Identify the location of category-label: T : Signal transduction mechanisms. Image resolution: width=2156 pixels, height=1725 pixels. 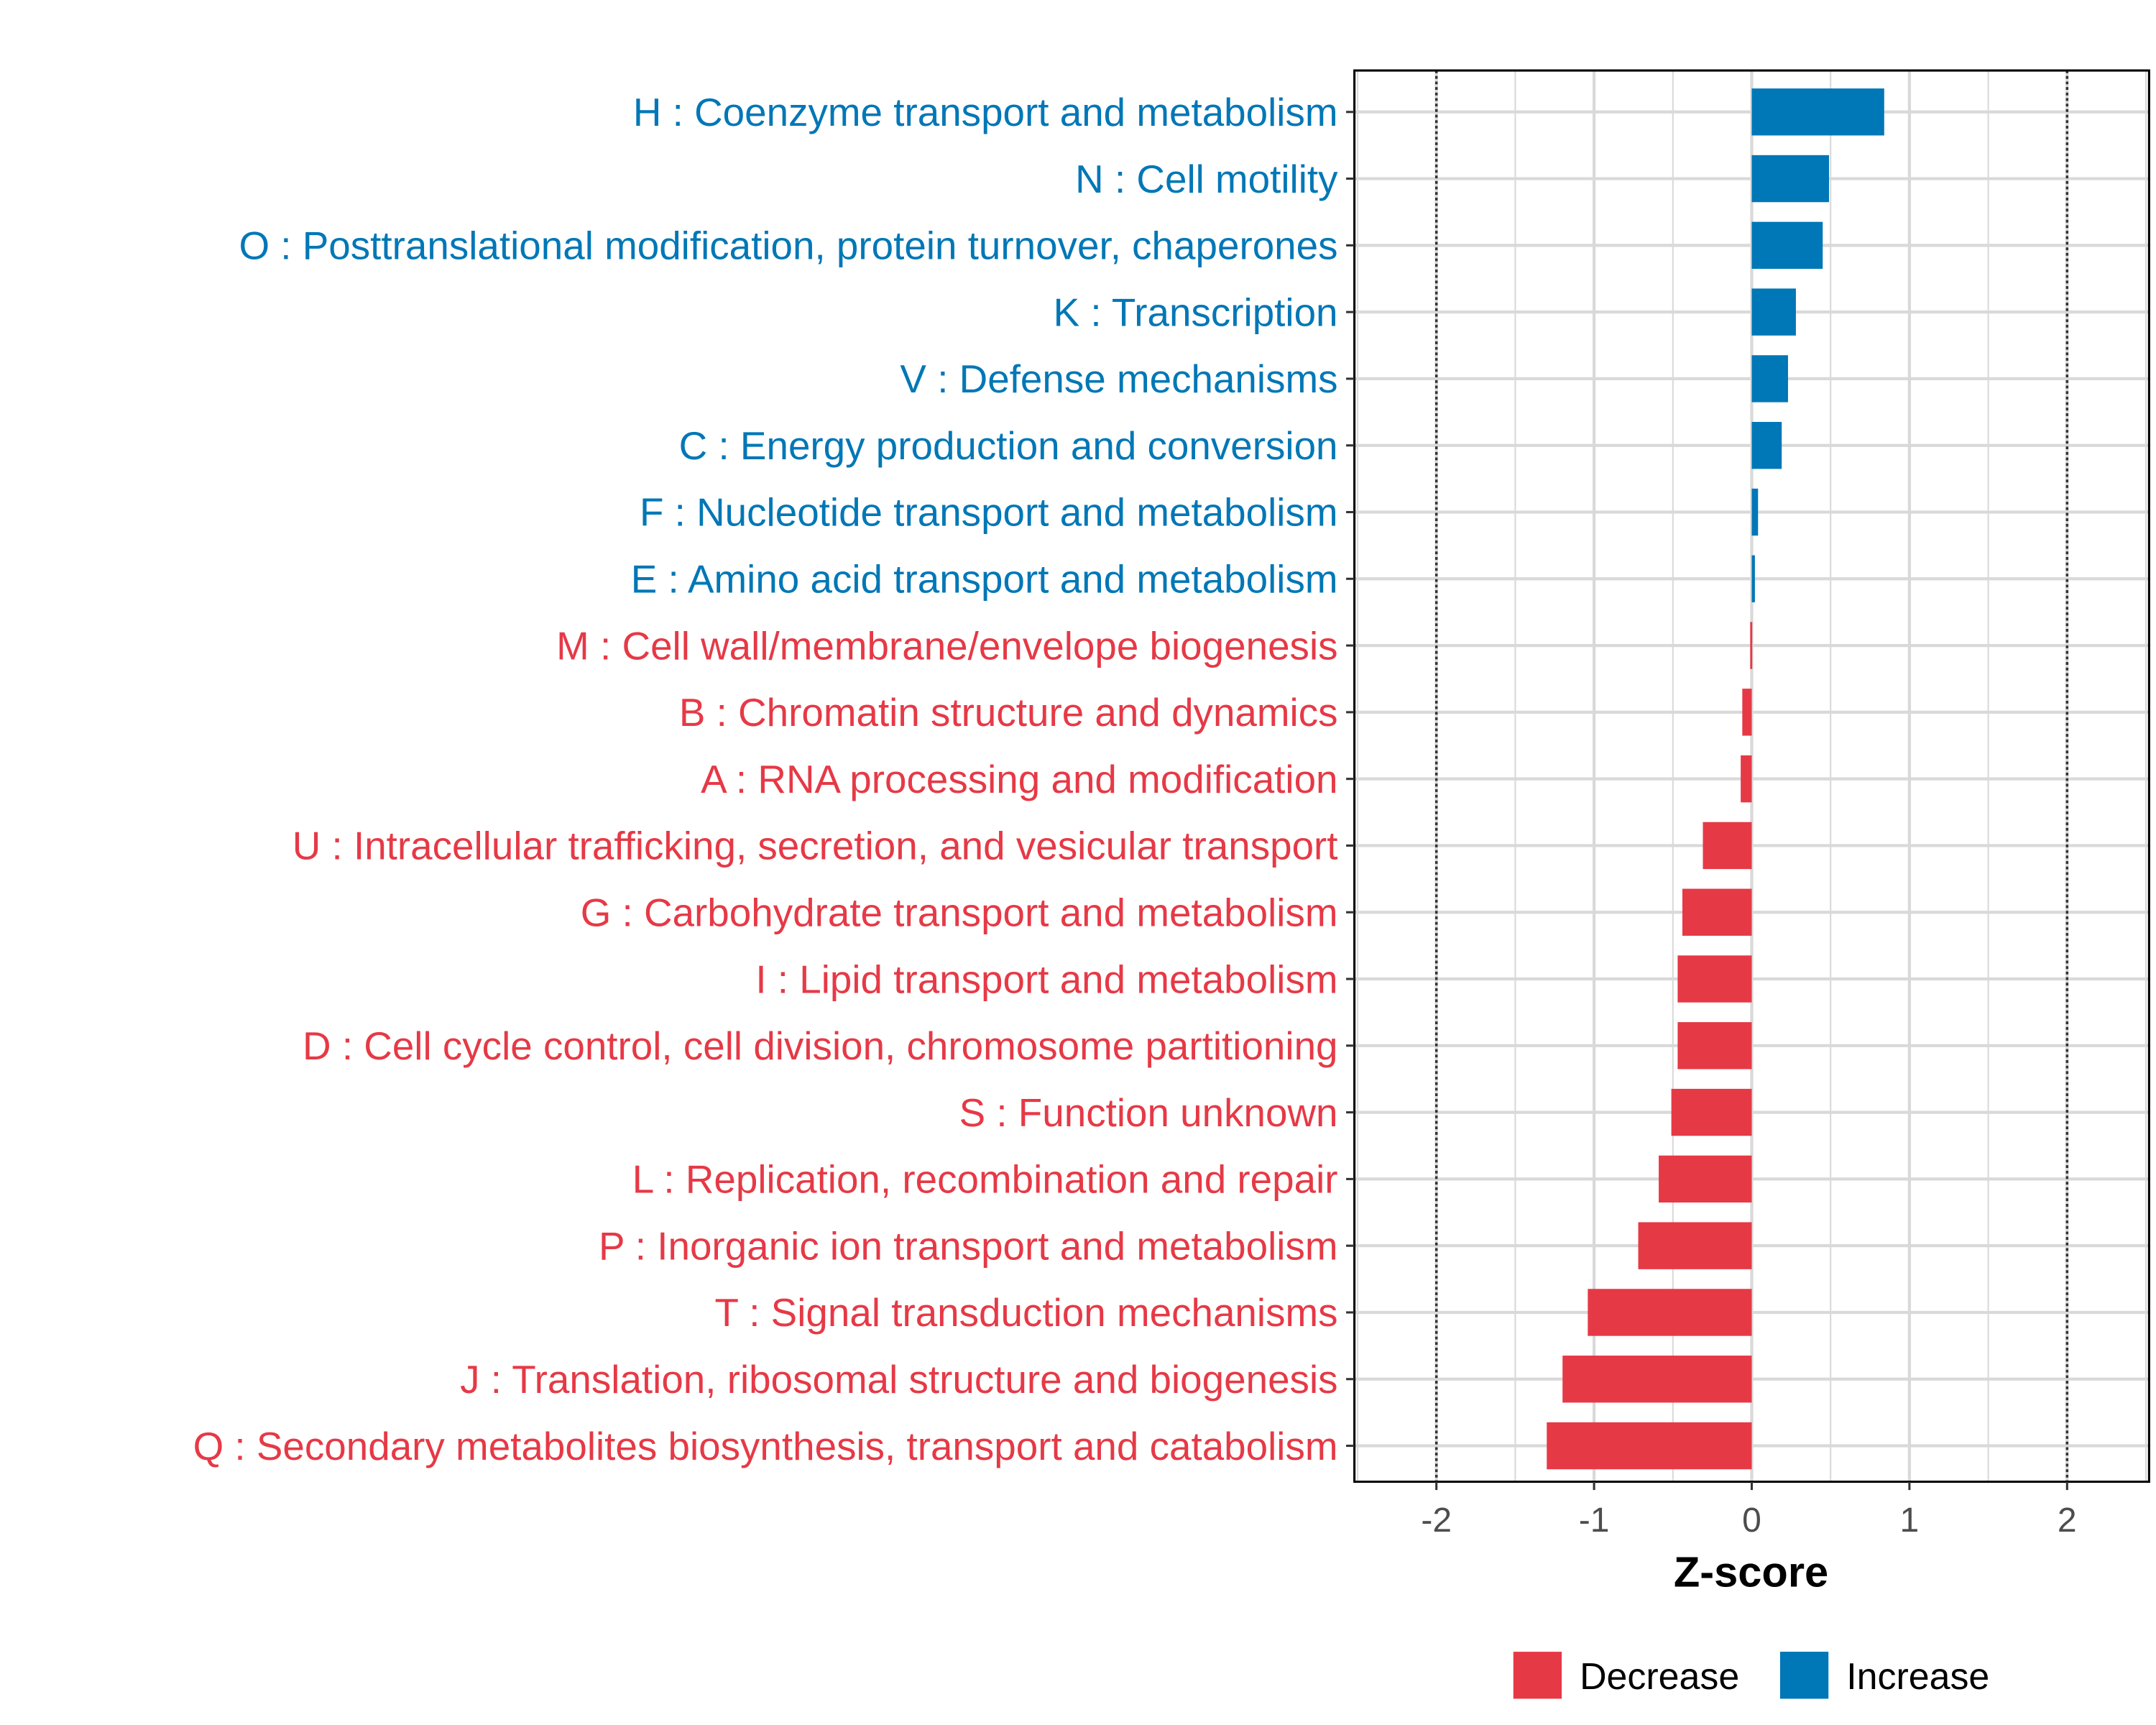
(1026, 1312).